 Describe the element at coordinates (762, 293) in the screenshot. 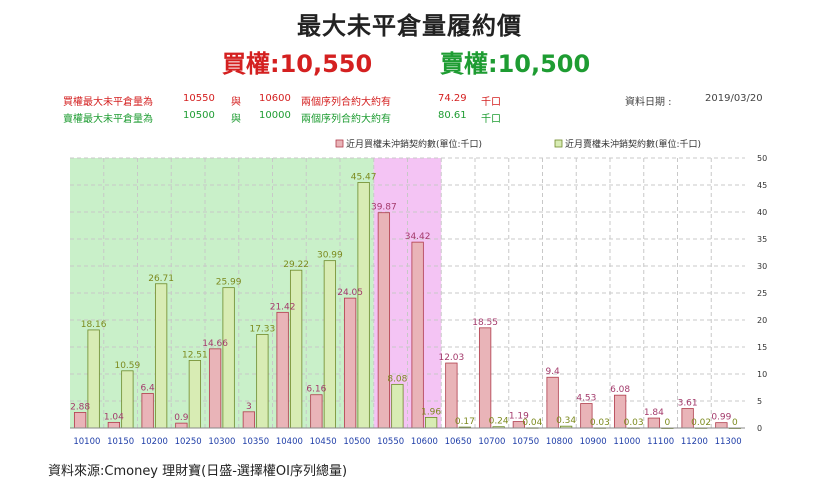

I see `y-tick-label: 25` at that location.